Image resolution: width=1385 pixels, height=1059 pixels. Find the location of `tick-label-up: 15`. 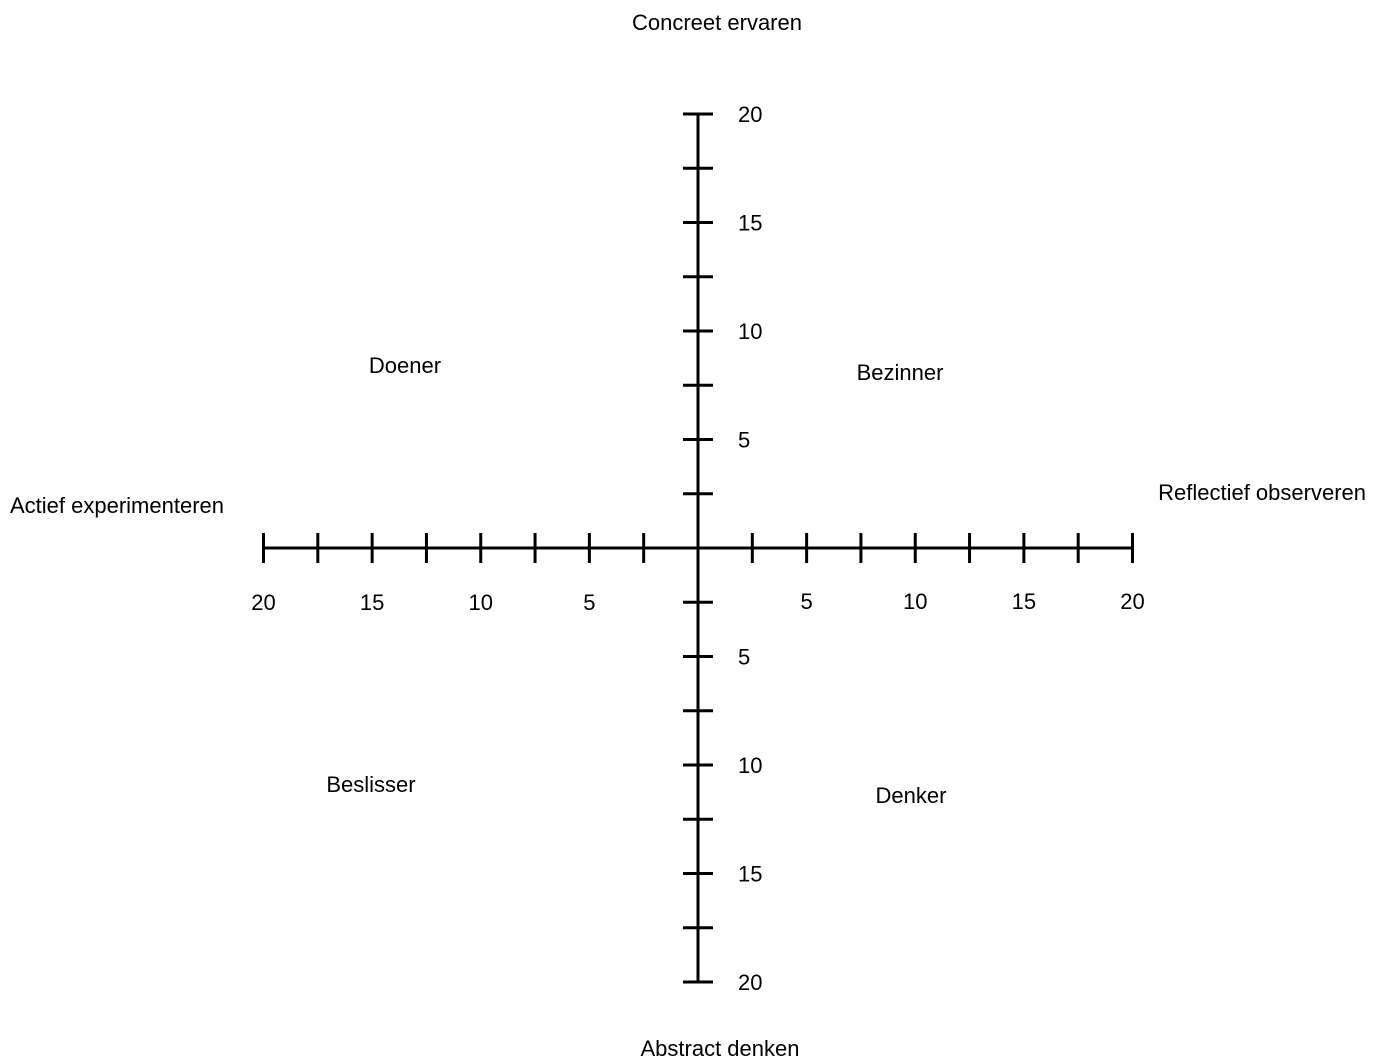

tick-label-up: 15 is located at coordinates (750, 223).